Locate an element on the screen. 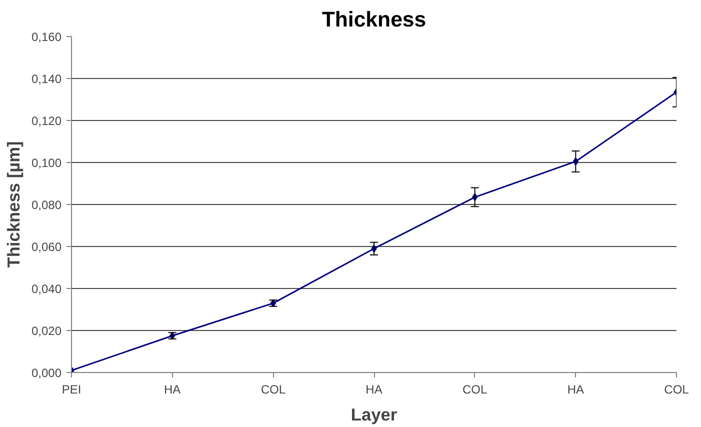 The width and height of the screenshot is (701, 427). y-axis-title: Thickness [µm] is located at coordinates (13, 204).